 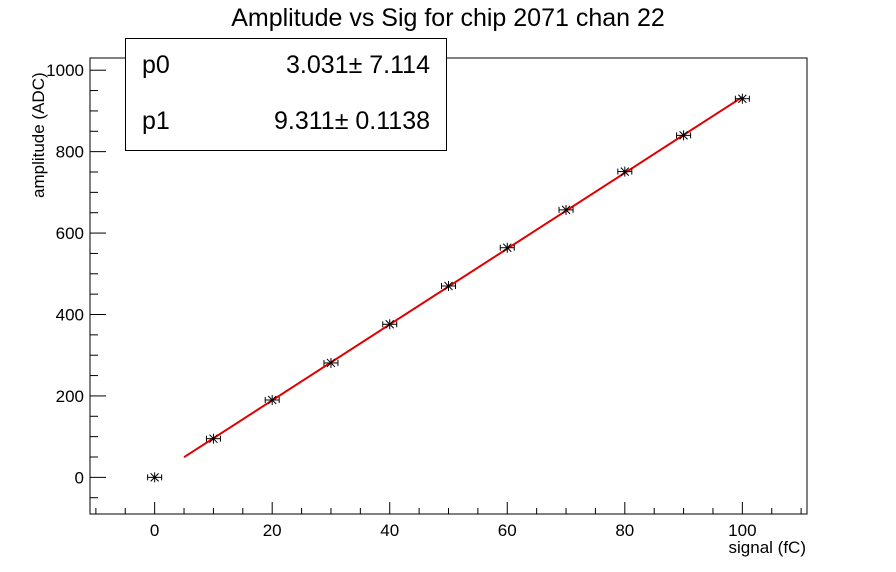 I want to click on x-axis-label: signal (fC), so click(x=767, y=547).